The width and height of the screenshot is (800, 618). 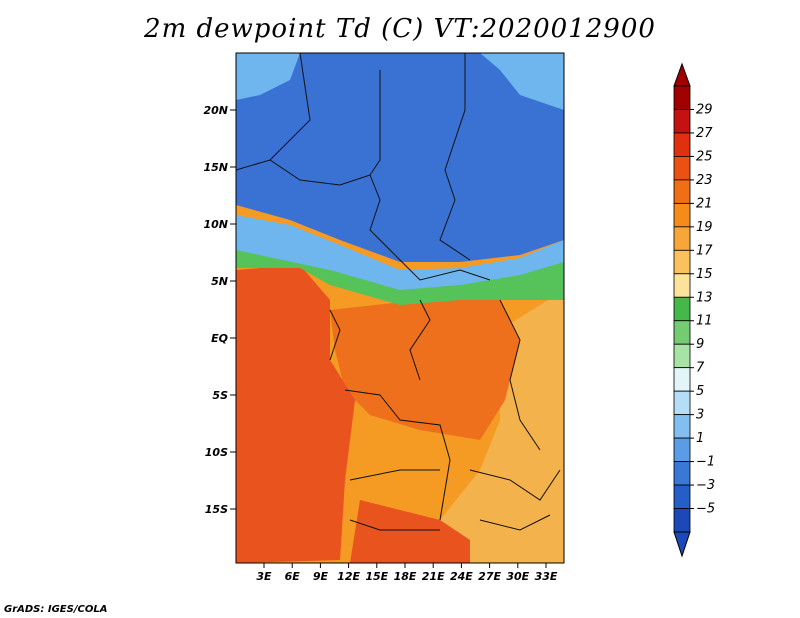 What do you see at coordinates (694, 310) in the screenshot?
I see `colorbar: 29 27 25 23 21 19 17 15 13 11 9 7 5 3 1 −1 −3 −5` at bounding box center [694, 310].